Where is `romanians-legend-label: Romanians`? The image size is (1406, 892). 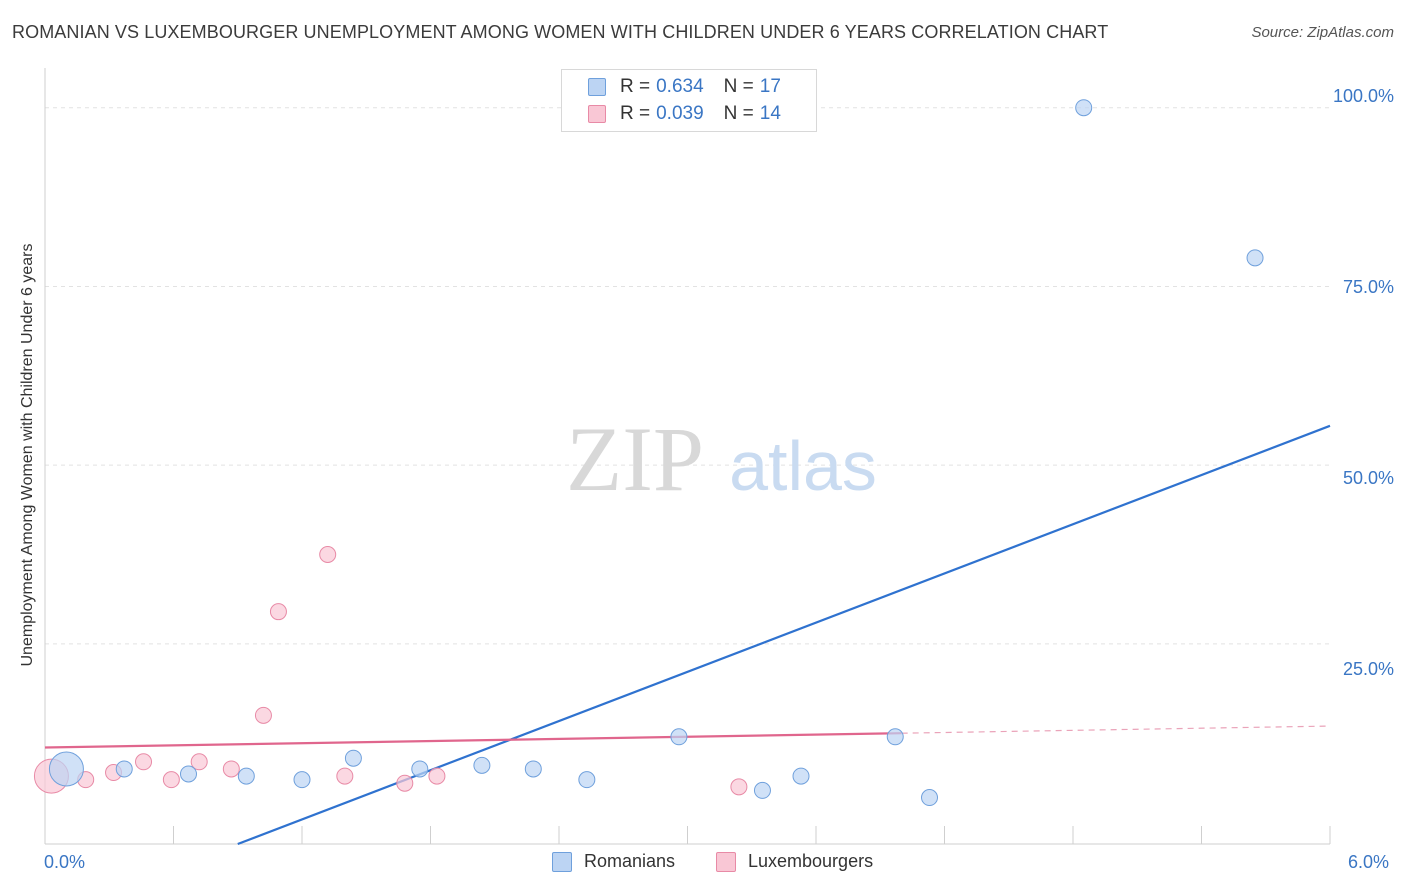
romanians-legend-label: Romanians is located at coordinates (630, 861).